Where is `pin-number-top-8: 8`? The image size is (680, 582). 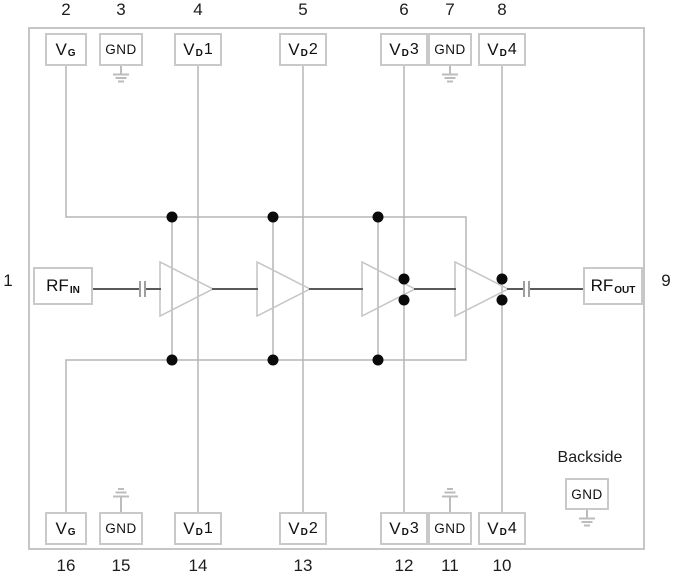 pin-number-top-8: 8 is located at coordinates (502, 9).